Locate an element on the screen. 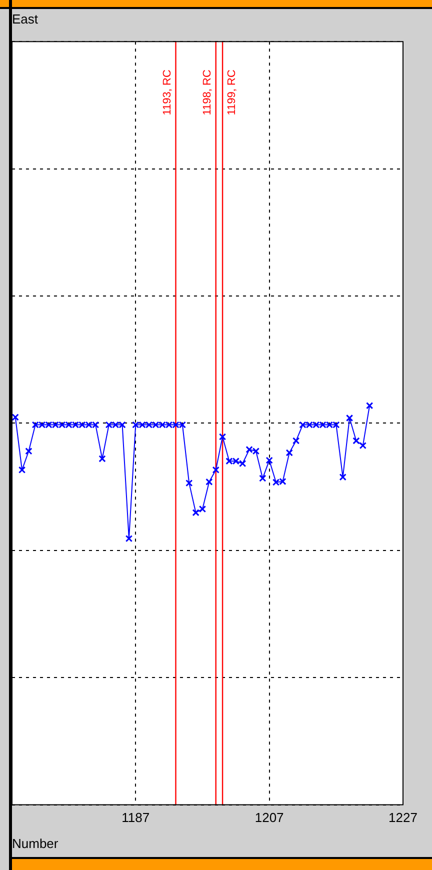 The width and height of the screenshot is (432, 870). ref-line-label: 1193, RC is located at coordinates (167, 93).